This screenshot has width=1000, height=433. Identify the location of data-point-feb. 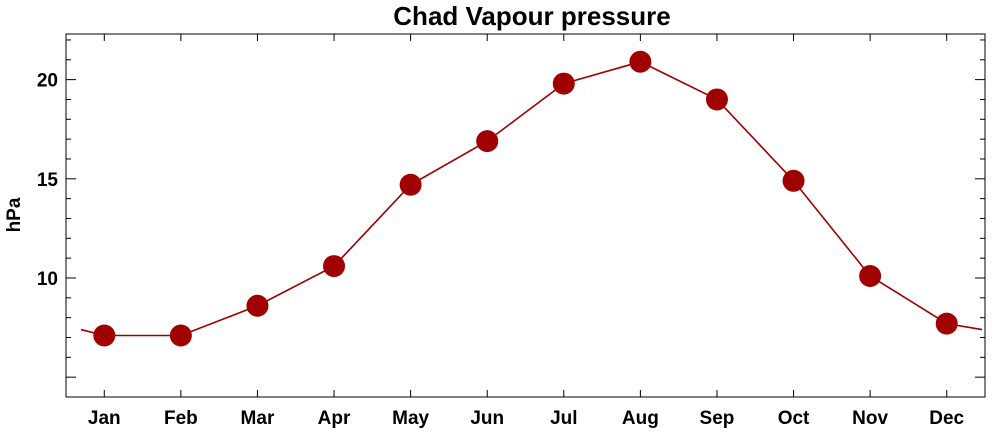
(180, 335).